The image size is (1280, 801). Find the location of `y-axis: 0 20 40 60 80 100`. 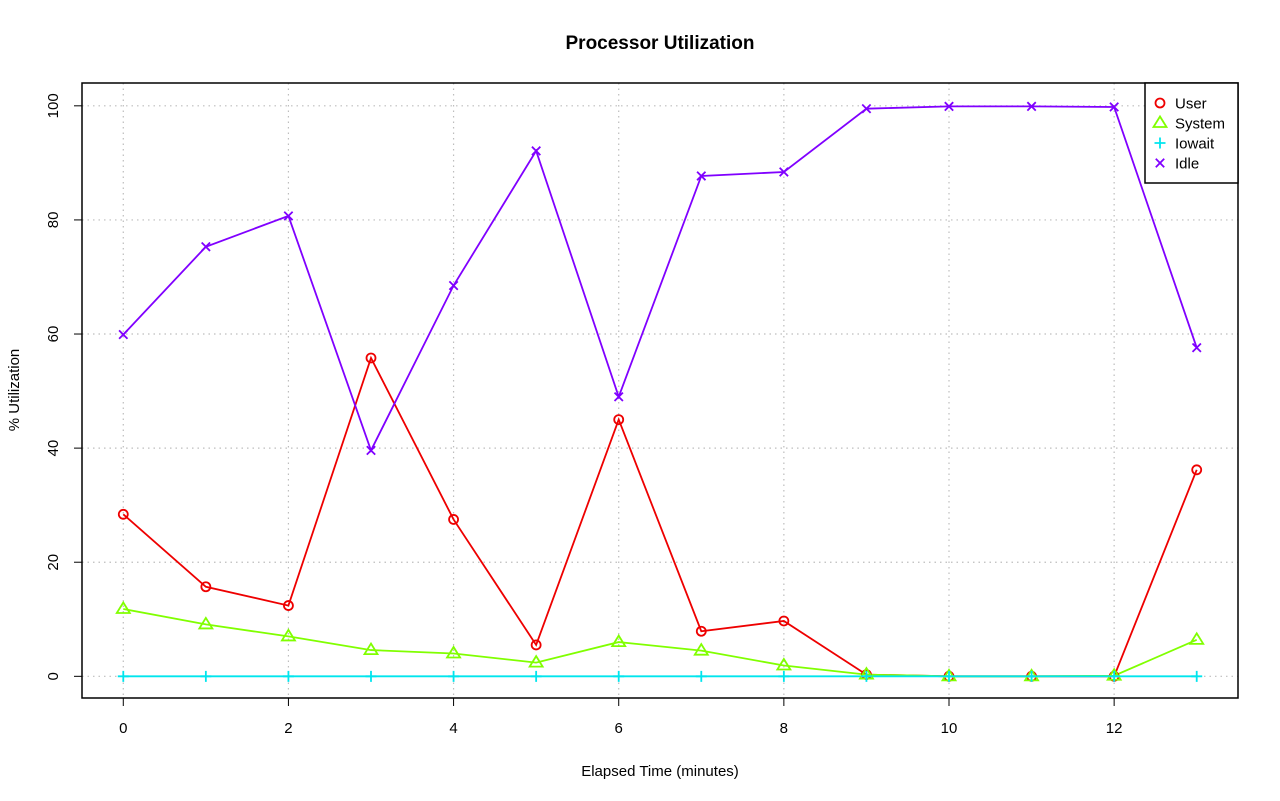

y-axis: 0 20 40 60 80 100 is located at coordinates (64, 386).